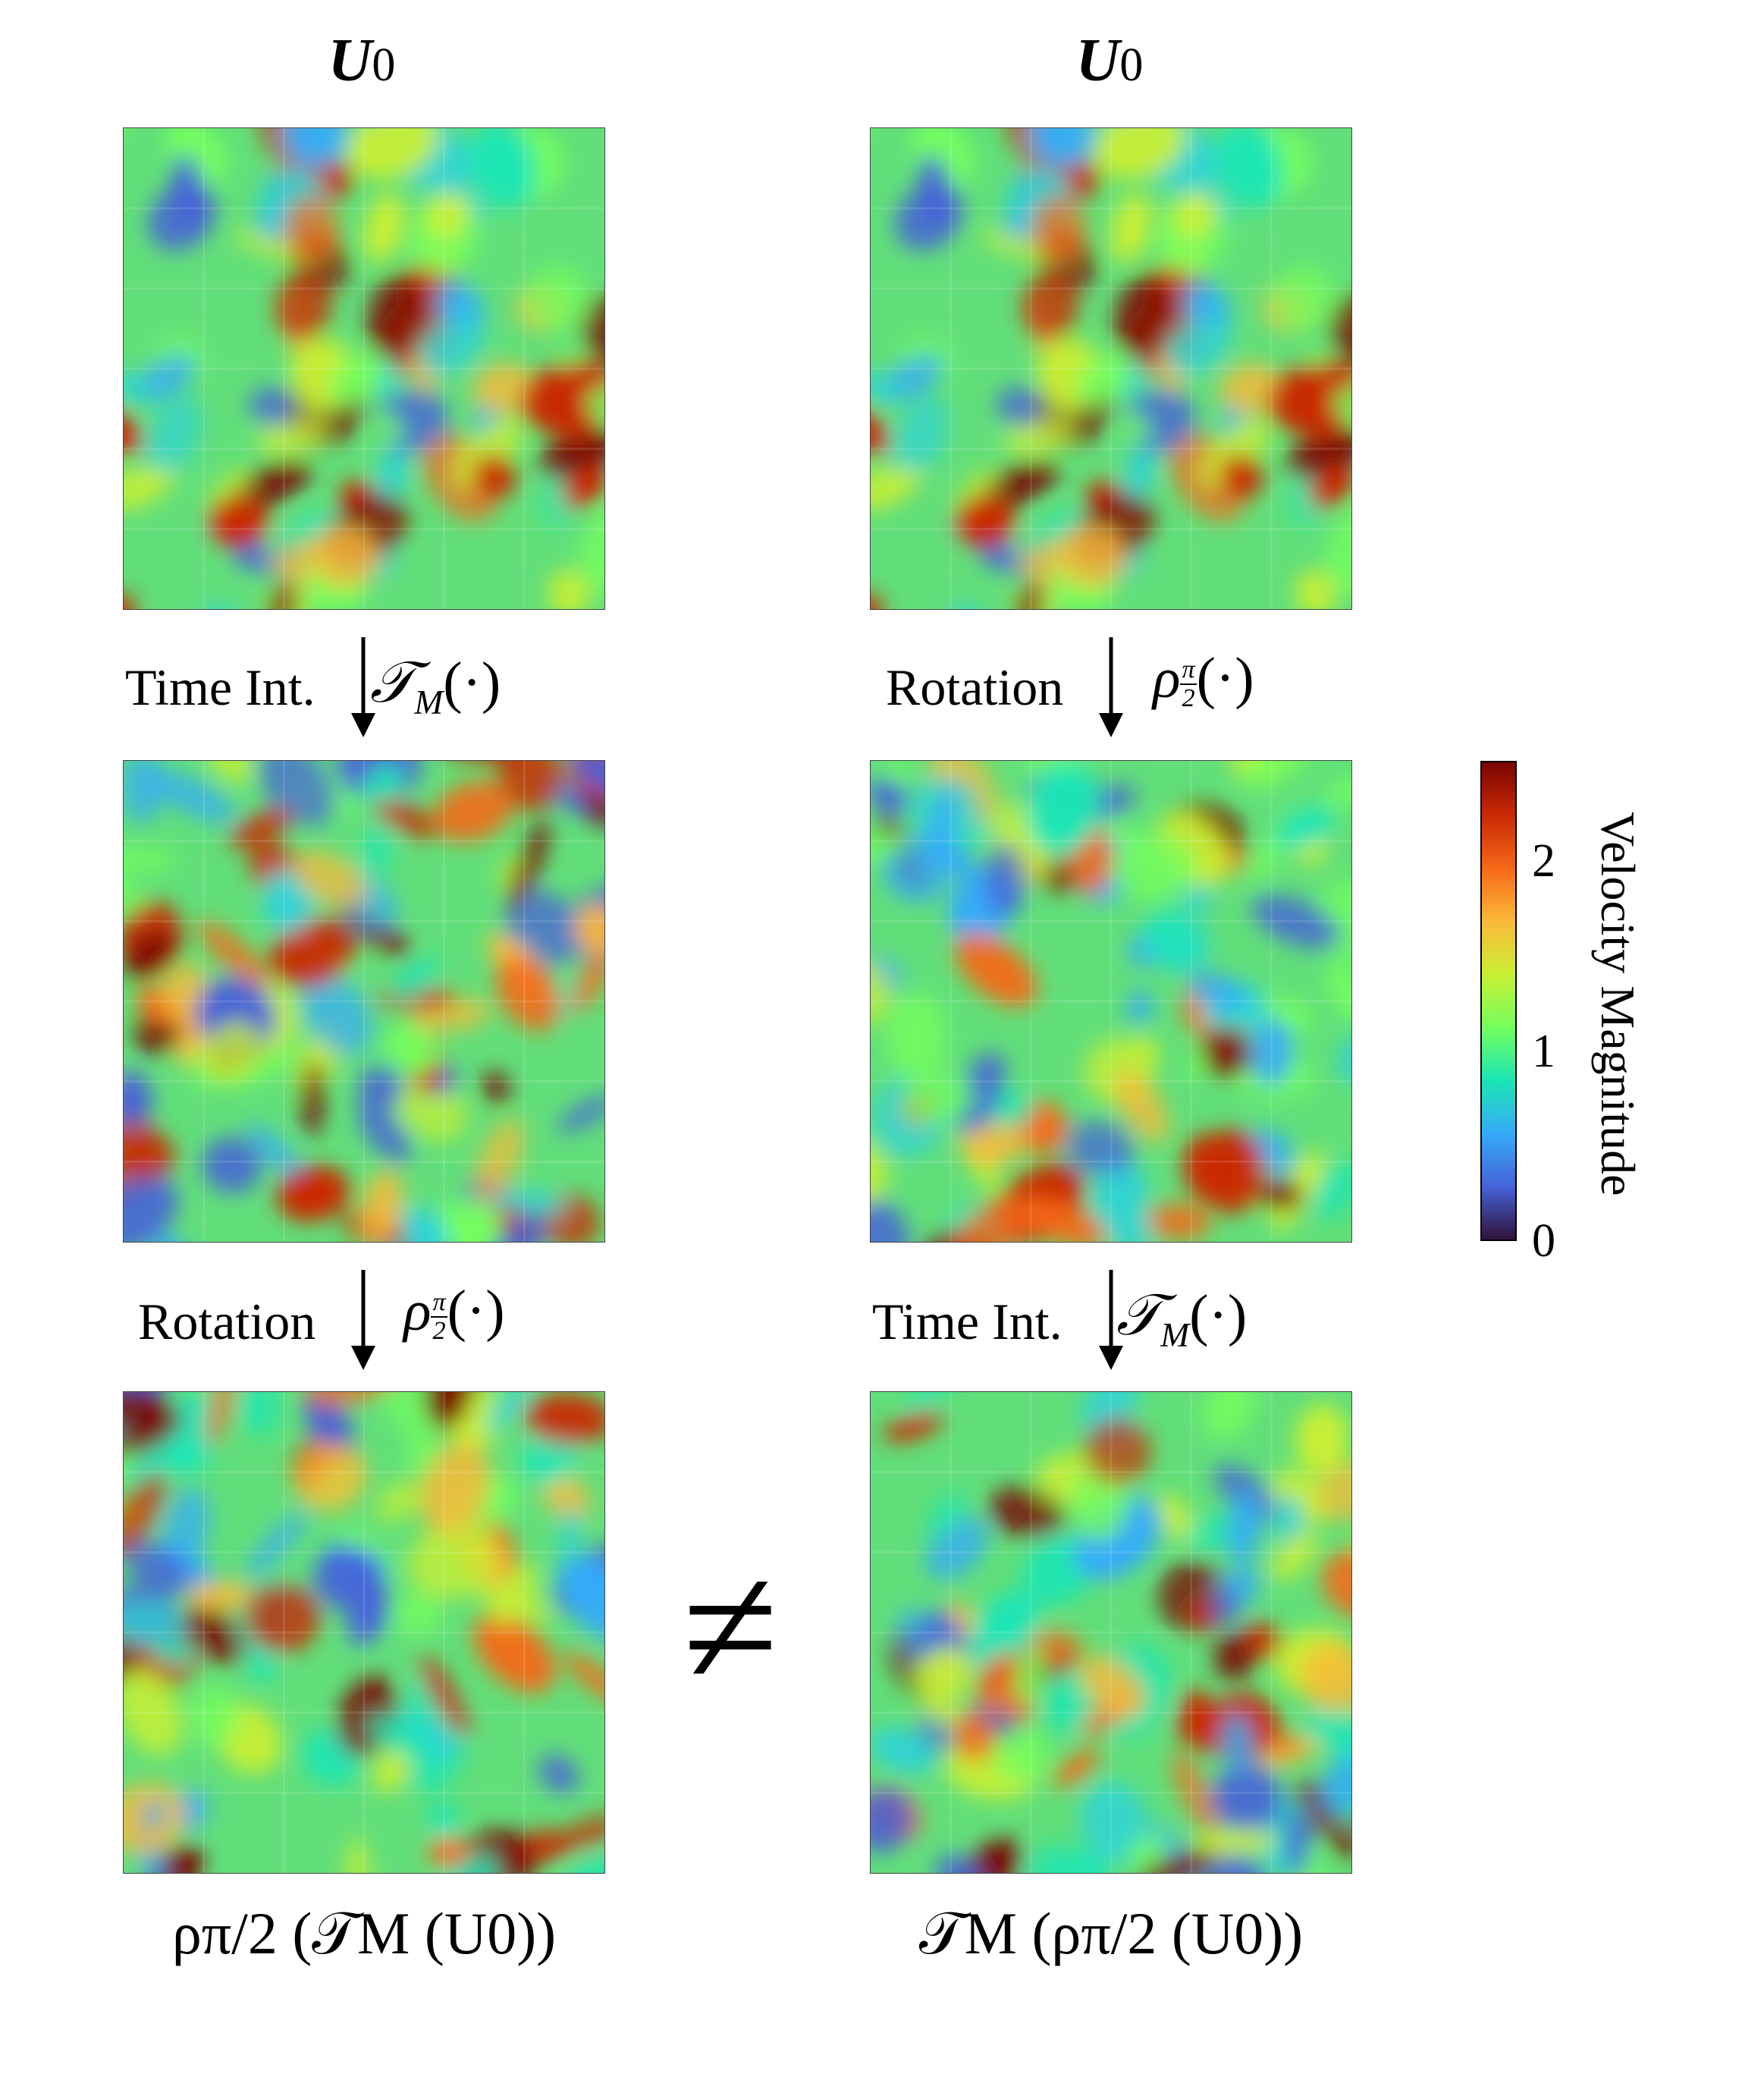 The image size is (1764, 2099). I want to click on panel-rotated, so click(1111, 1001).